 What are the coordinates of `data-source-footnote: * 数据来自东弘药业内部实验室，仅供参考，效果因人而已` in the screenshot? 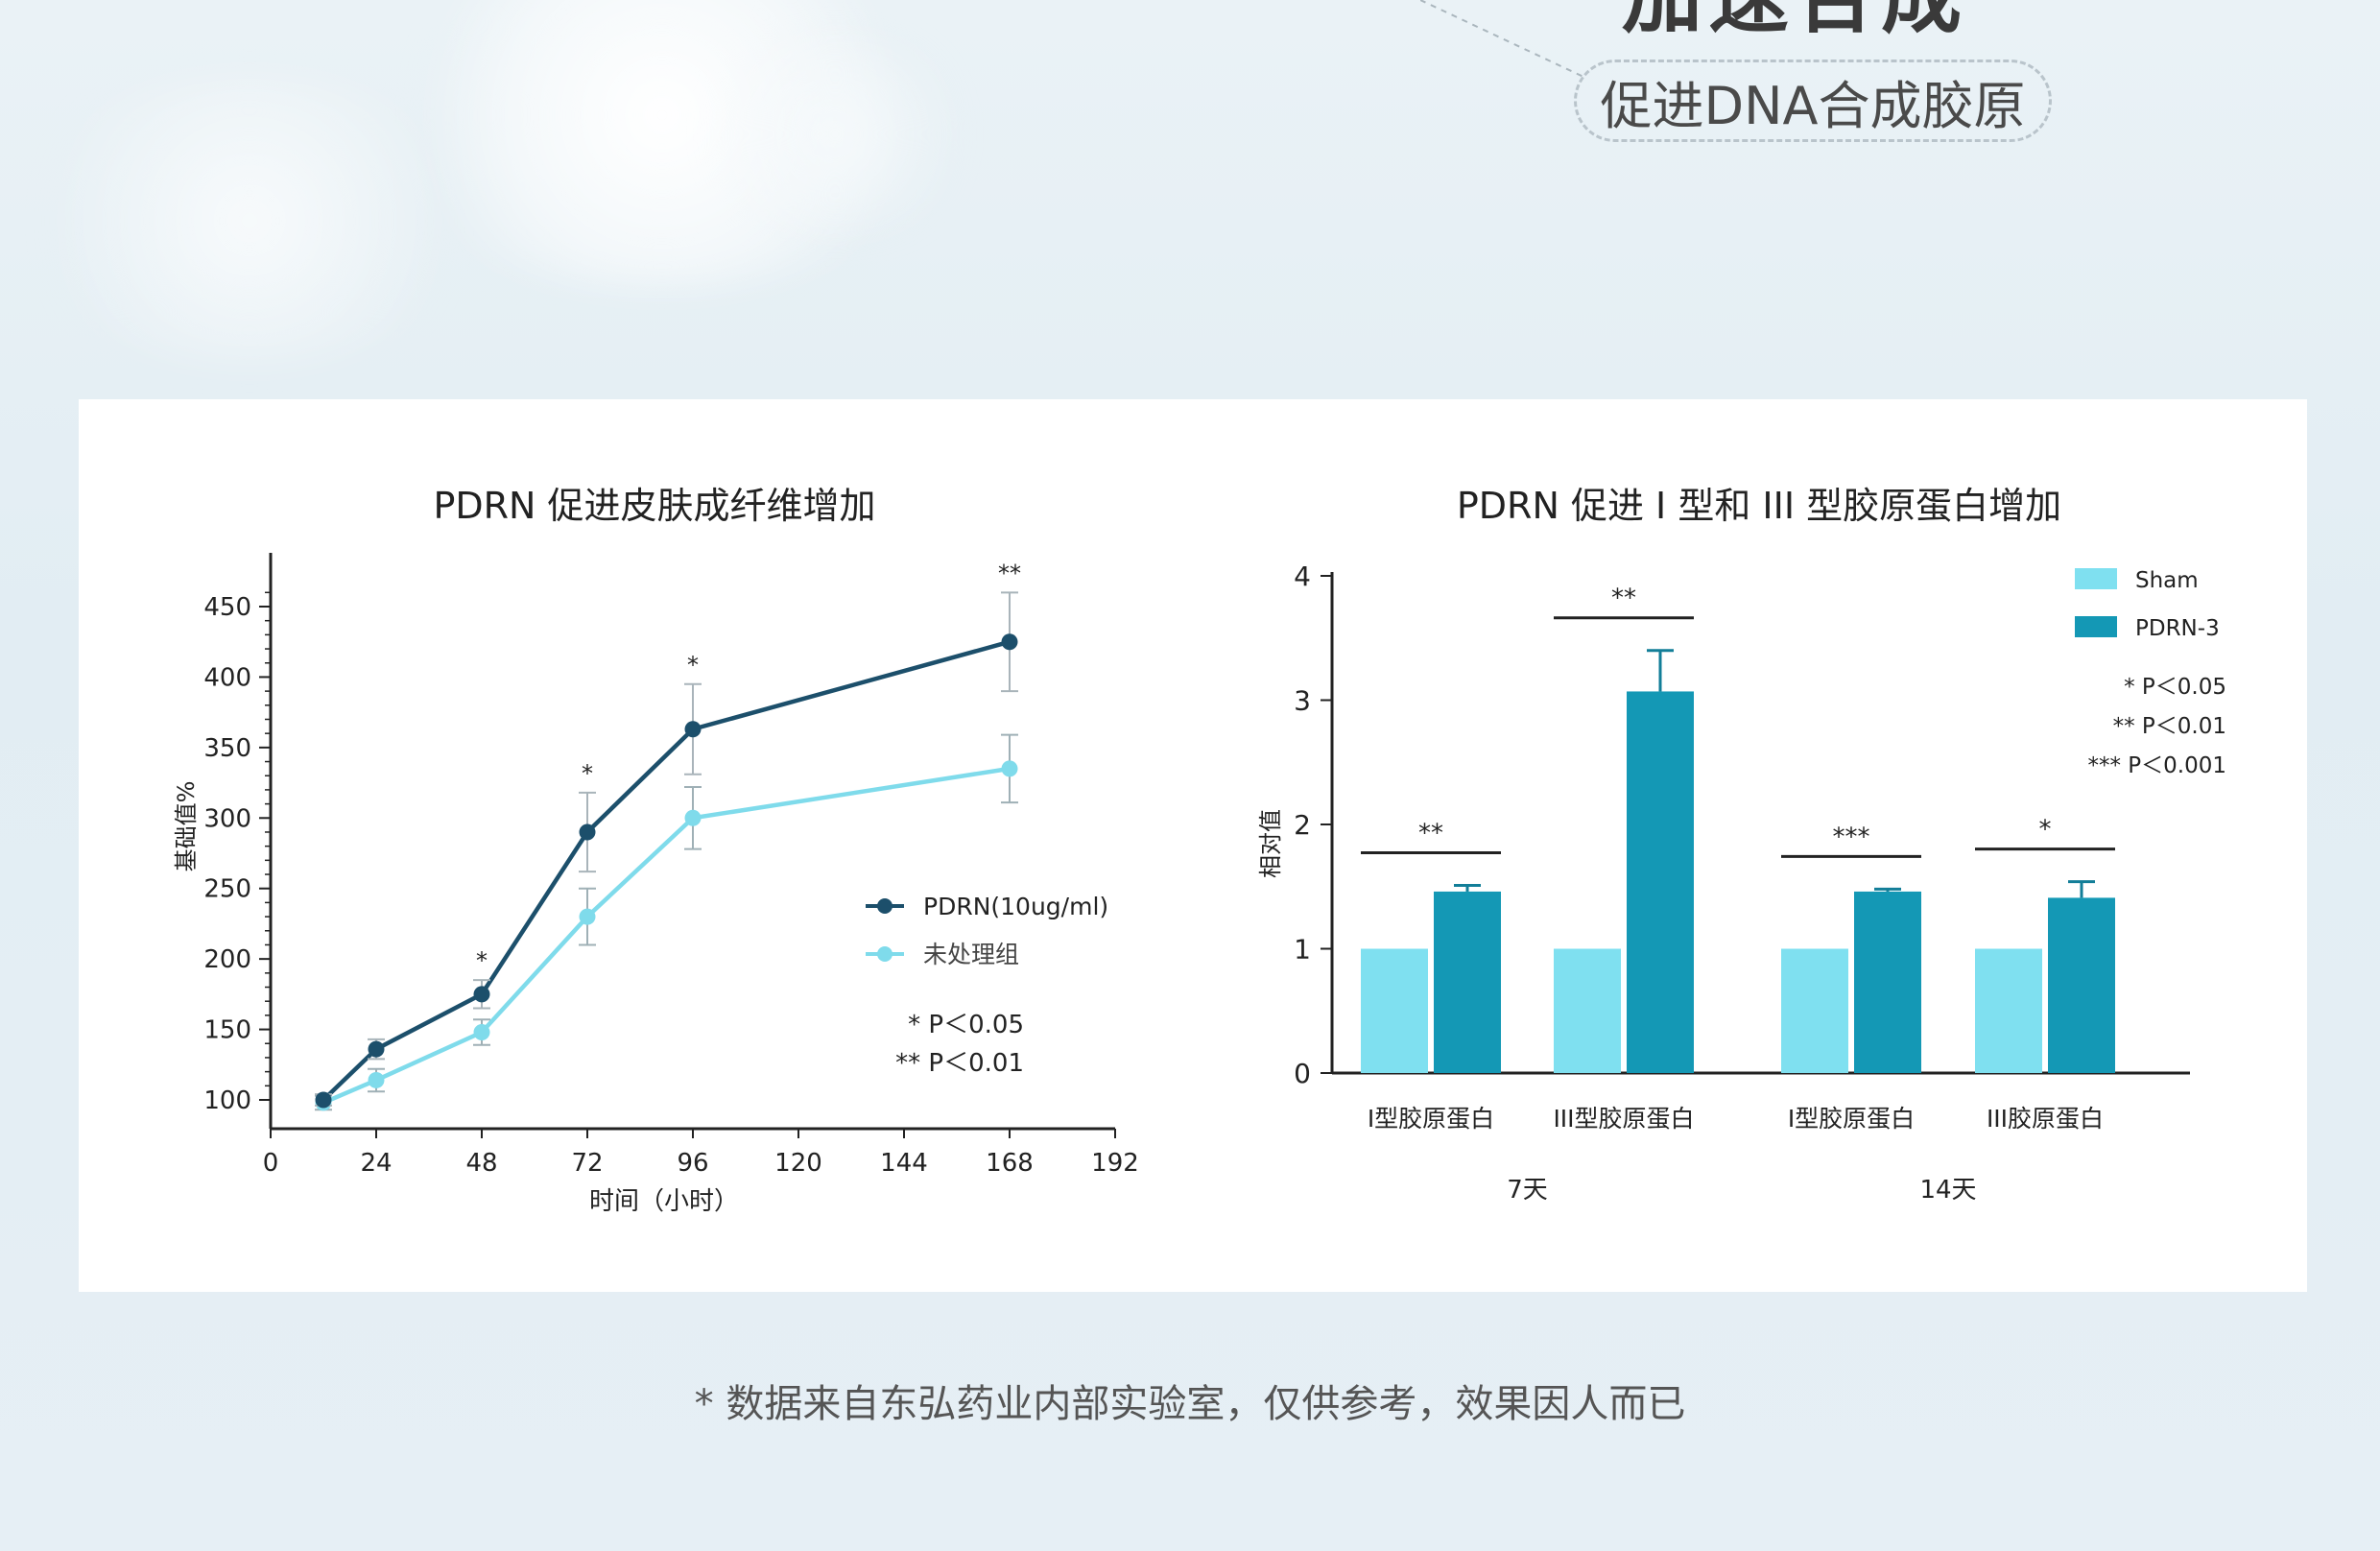 It's located at (1190, 1404).